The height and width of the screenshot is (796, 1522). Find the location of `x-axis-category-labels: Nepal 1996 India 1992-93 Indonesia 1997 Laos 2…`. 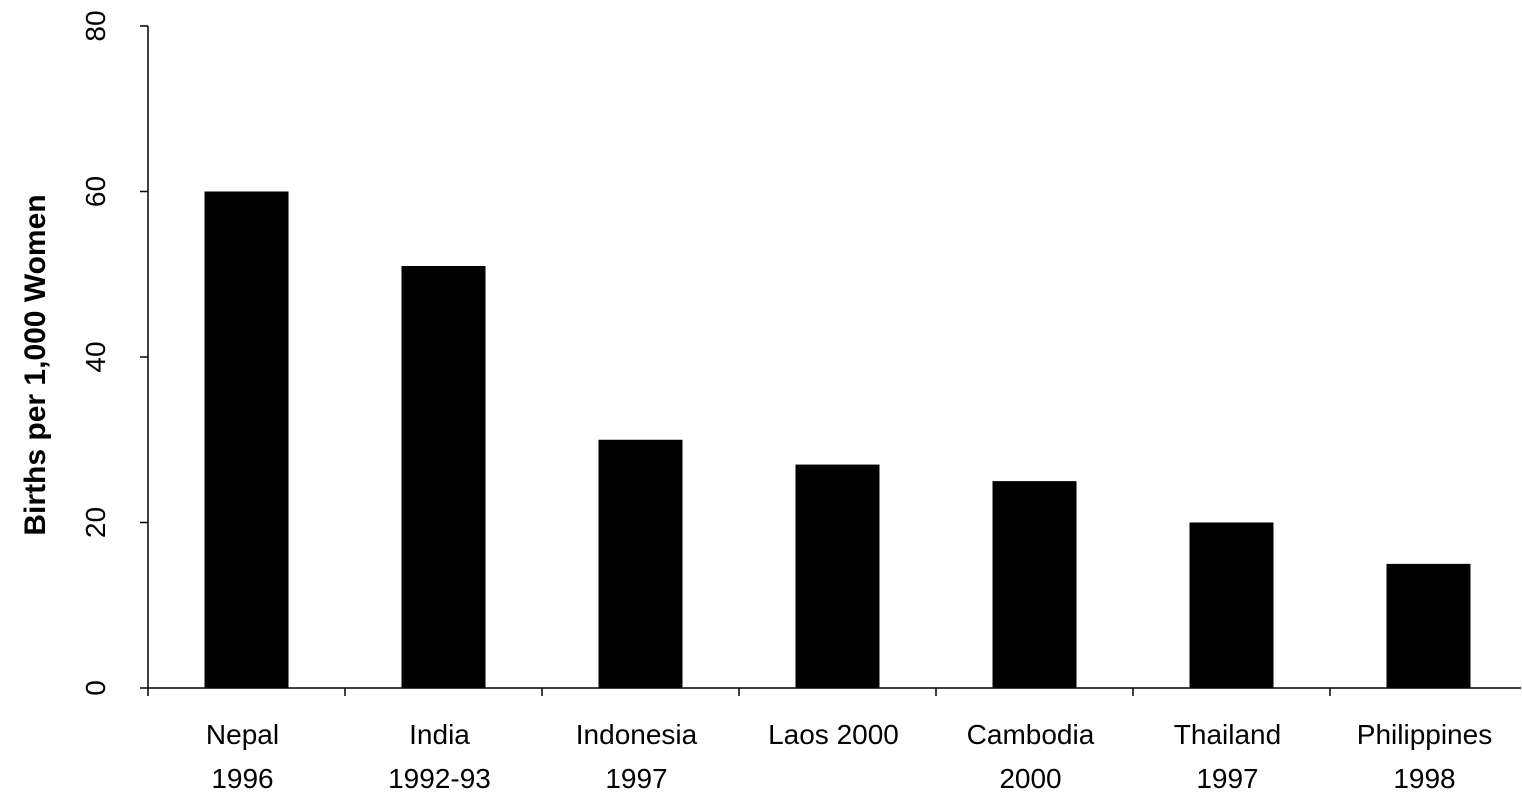

x-axis-category-labels: Nepal 1996 India 1992-93 Indonesia 1997 Laos 2… is located at coordinates (849, 756).